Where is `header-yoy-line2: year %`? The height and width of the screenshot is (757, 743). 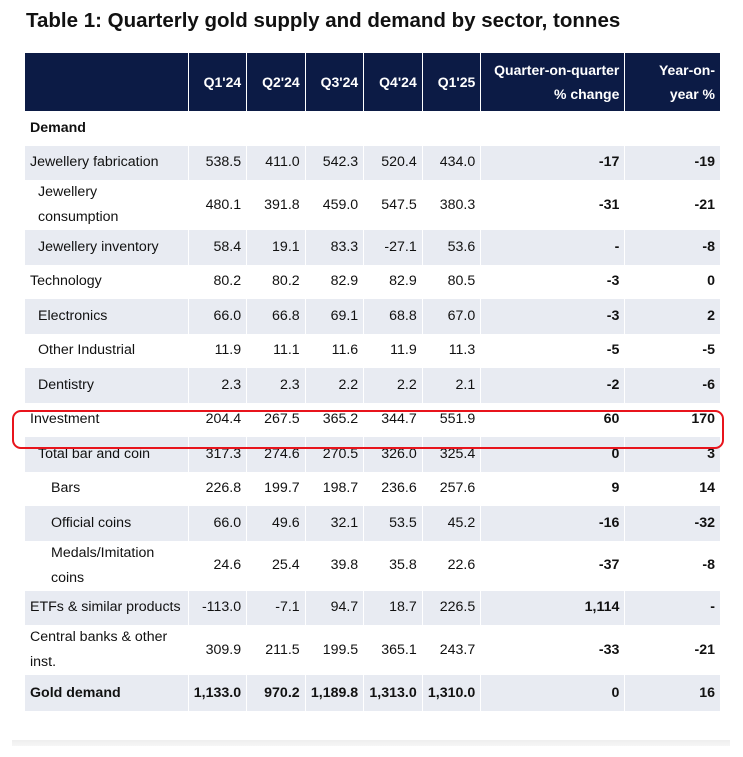
header-yoy-line2: year % is located at coordinates (692, 94).